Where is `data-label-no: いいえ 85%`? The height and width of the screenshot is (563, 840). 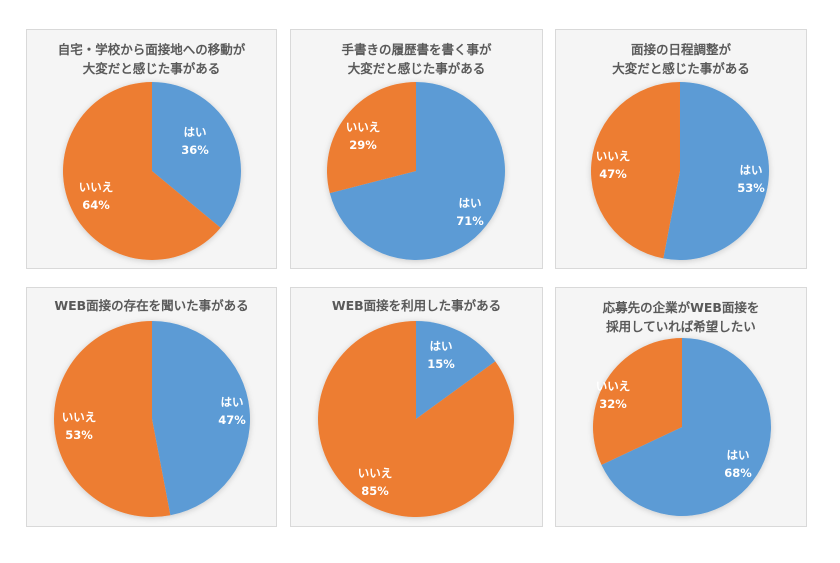
data-label-no: いいえ 85% is located at coordinates (375, 482).